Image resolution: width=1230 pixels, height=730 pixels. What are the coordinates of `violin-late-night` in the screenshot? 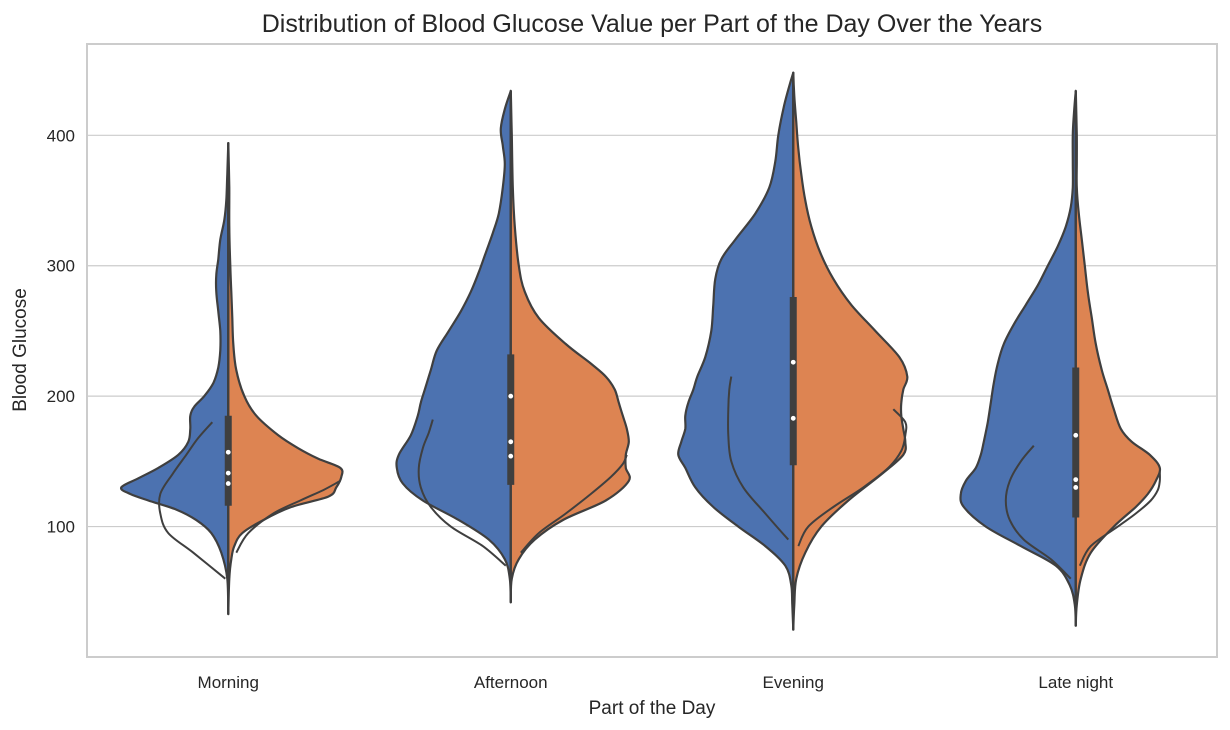 It's located at (1060, 358).